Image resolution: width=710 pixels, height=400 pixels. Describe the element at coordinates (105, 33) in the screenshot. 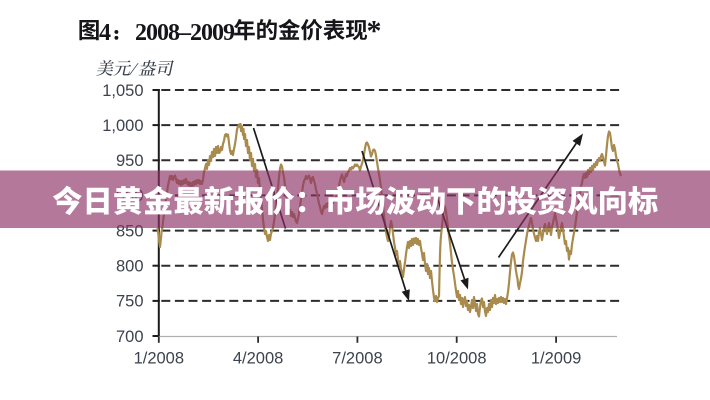

I see `svg-text: 4` at that location.